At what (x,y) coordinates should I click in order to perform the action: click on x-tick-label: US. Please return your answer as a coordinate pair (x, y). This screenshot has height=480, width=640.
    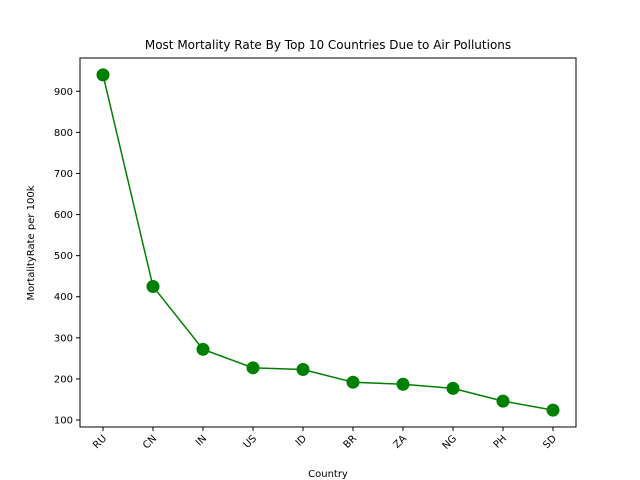
    Looking at the image, I should click on (250, 441).